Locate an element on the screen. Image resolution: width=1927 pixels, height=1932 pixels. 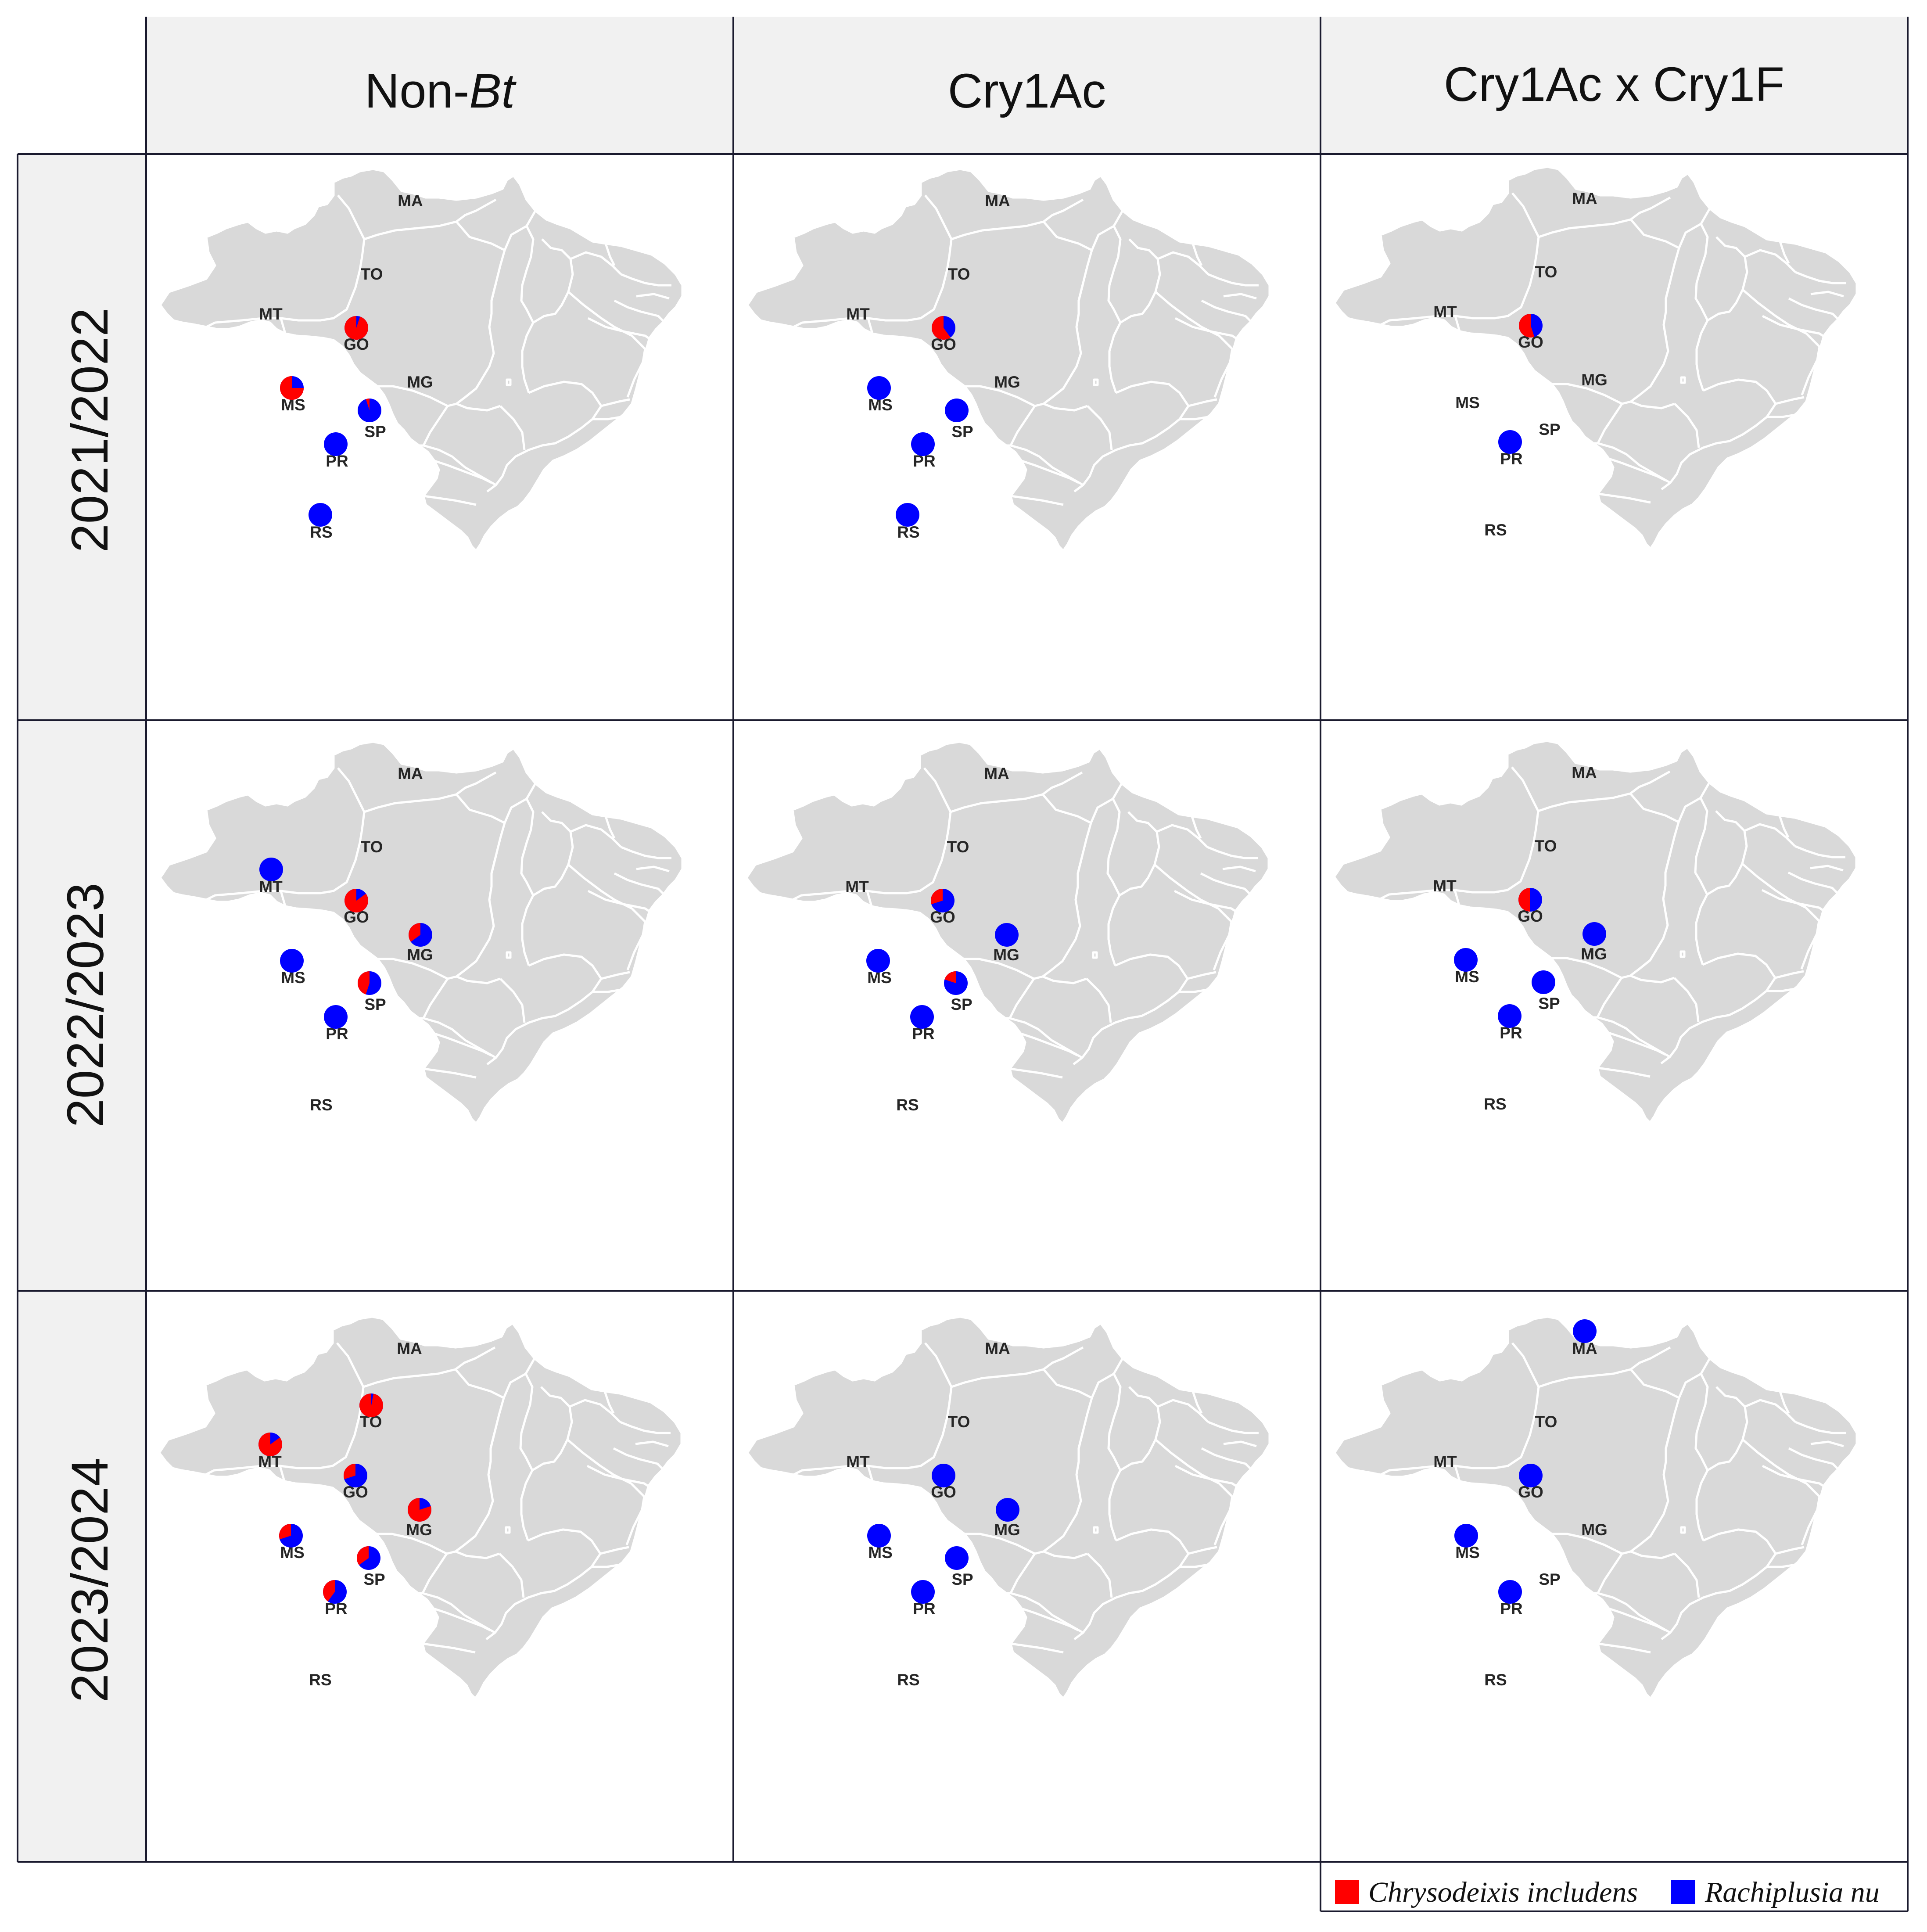
pie-marker-rs is located at coordinates (908, 515).